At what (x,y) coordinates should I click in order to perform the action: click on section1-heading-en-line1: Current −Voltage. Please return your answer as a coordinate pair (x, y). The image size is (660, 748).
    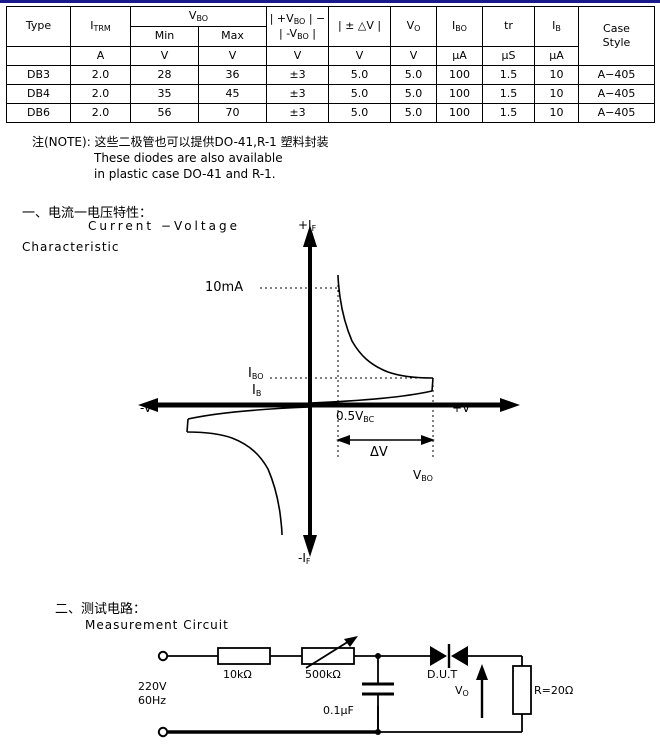
    Looking at the image, I should click on (164, 226).